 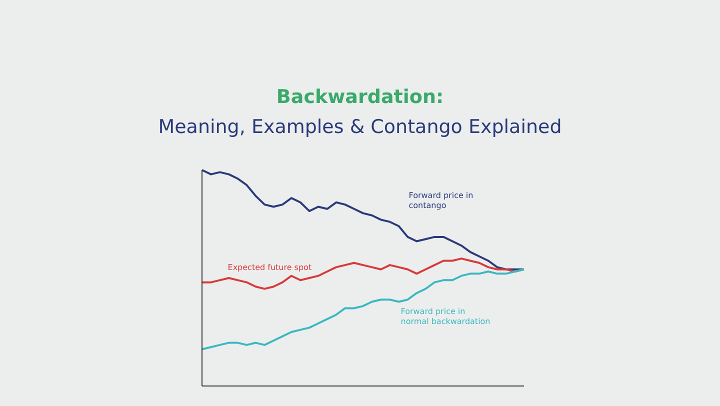 What do you see at coordinates (360, 127) in the screenshot?
I see `chart-subtitle: Meaning, Examples & Contango Explained` at bounding box center [360, 127].